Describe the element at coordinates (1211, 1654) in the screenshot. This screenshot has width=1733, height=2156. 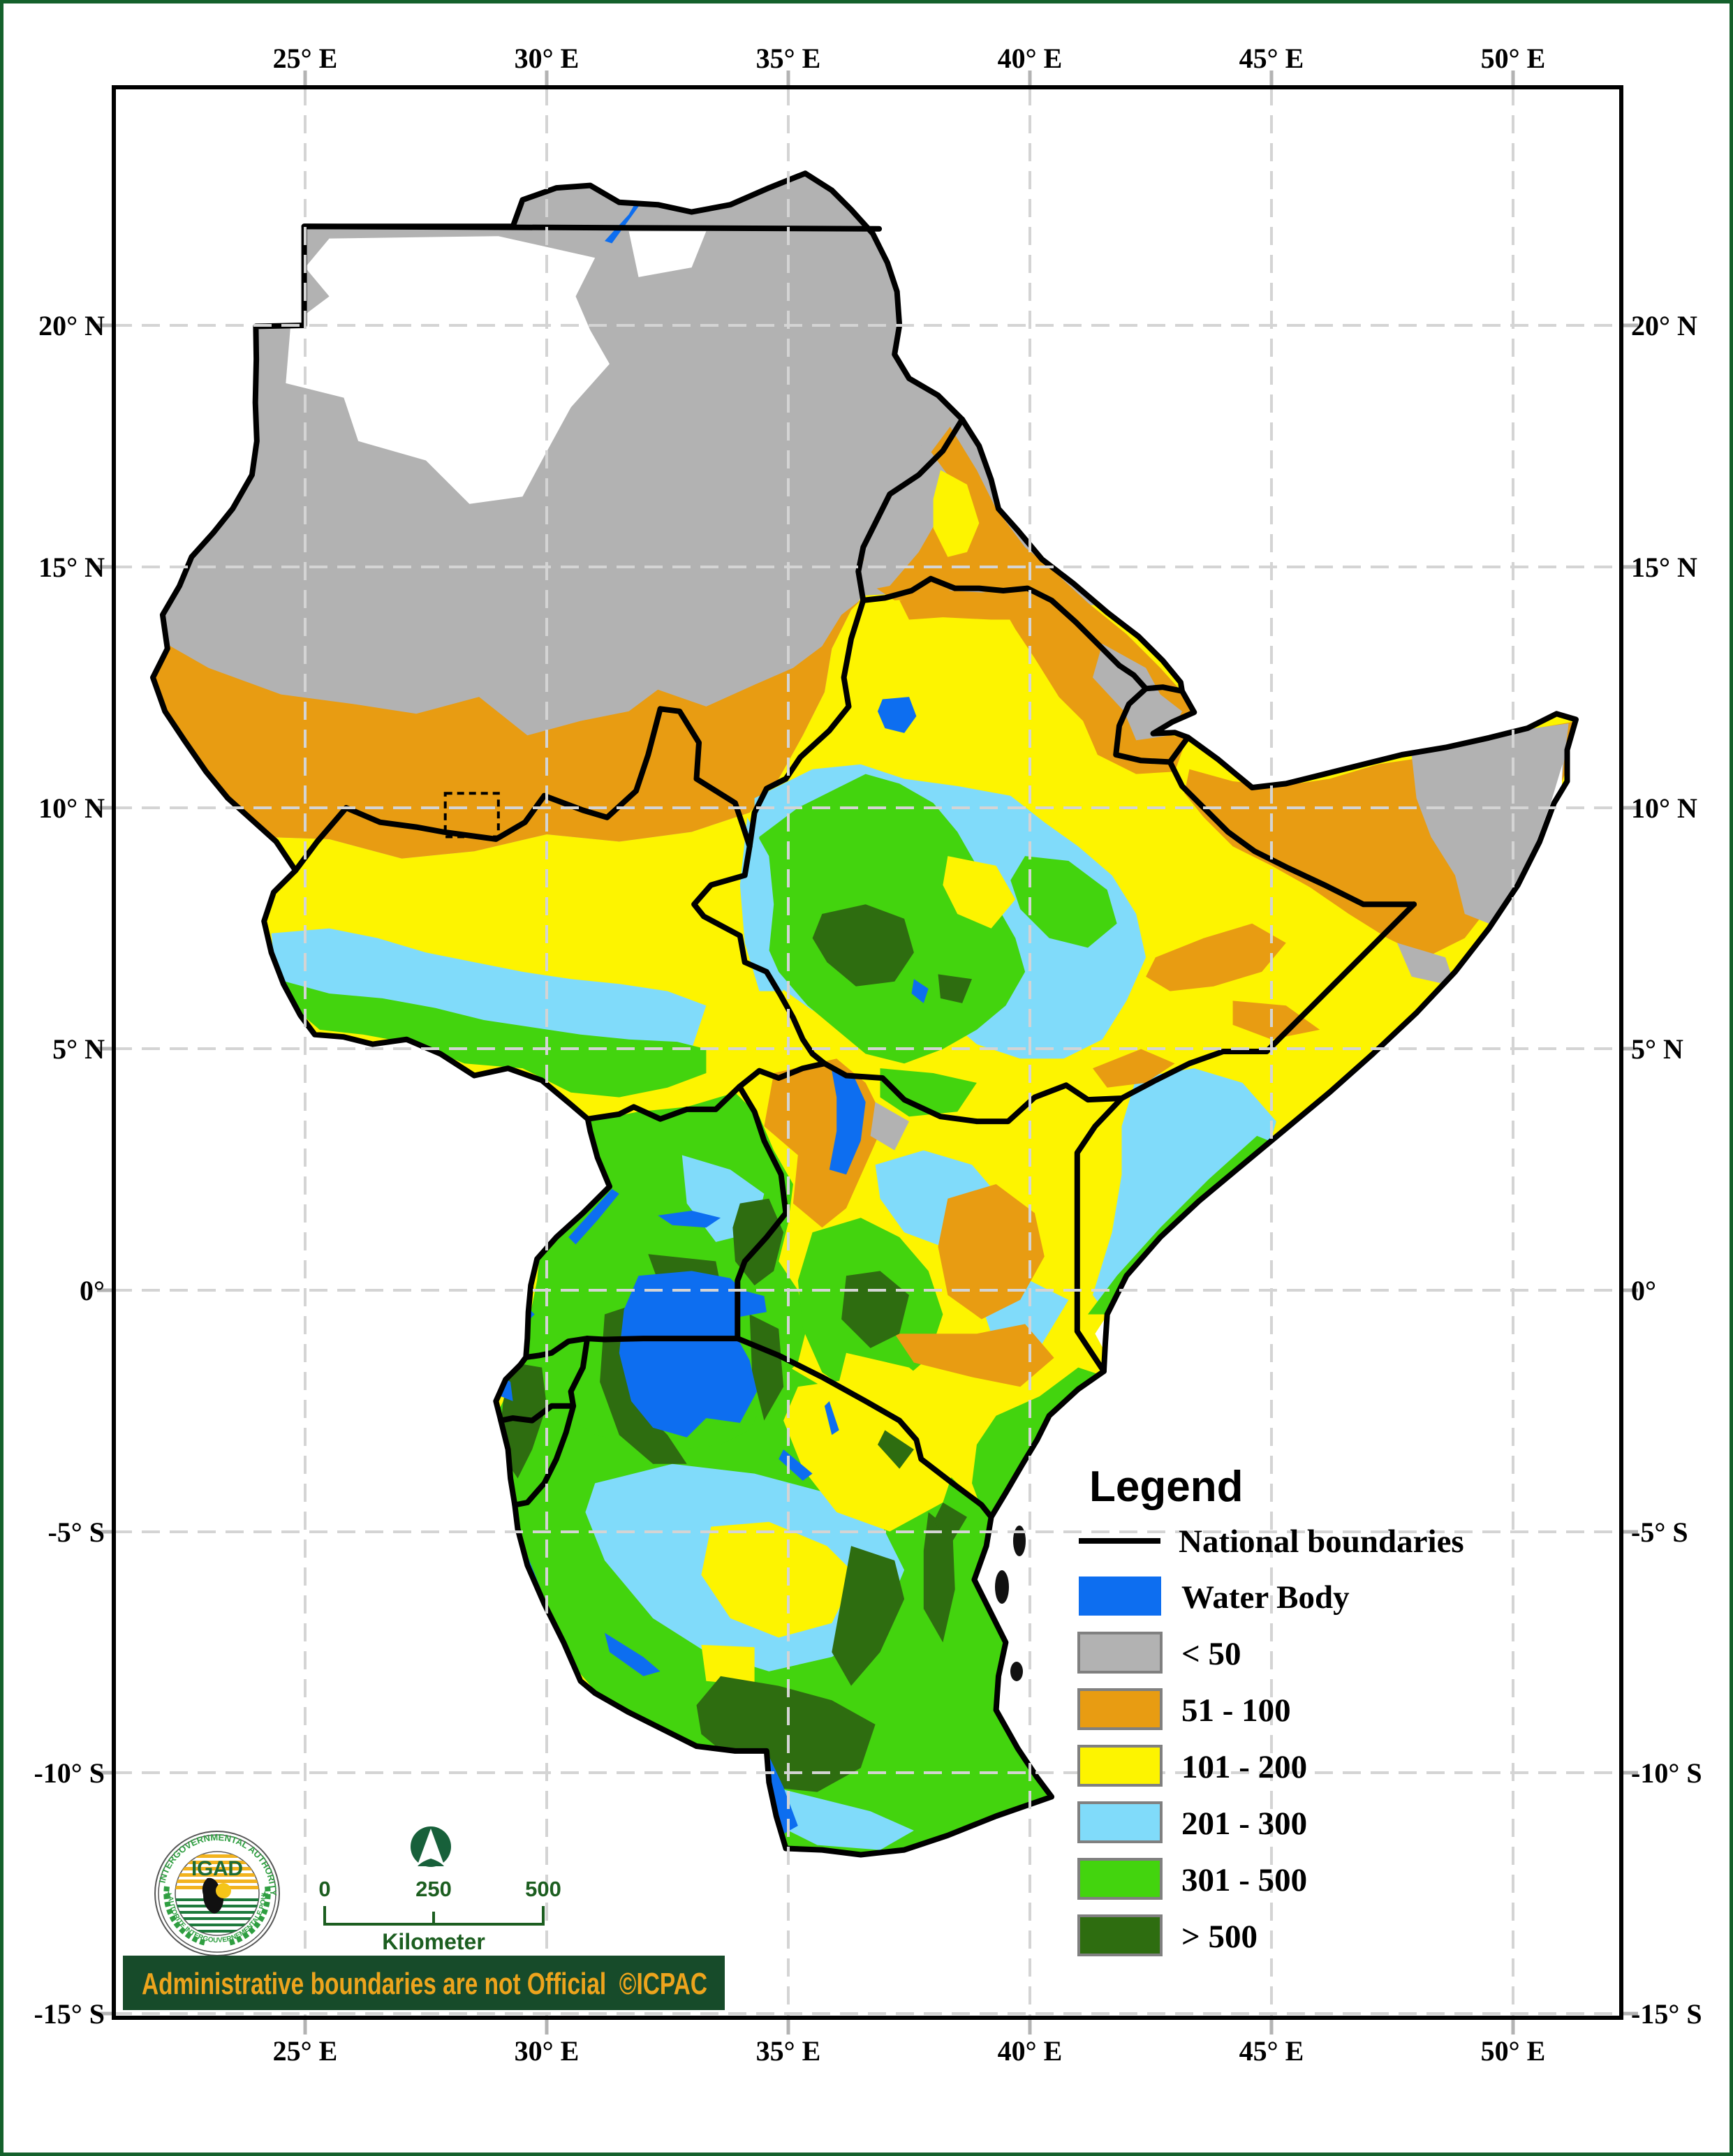
I see `svg-text: < 50` at that location.